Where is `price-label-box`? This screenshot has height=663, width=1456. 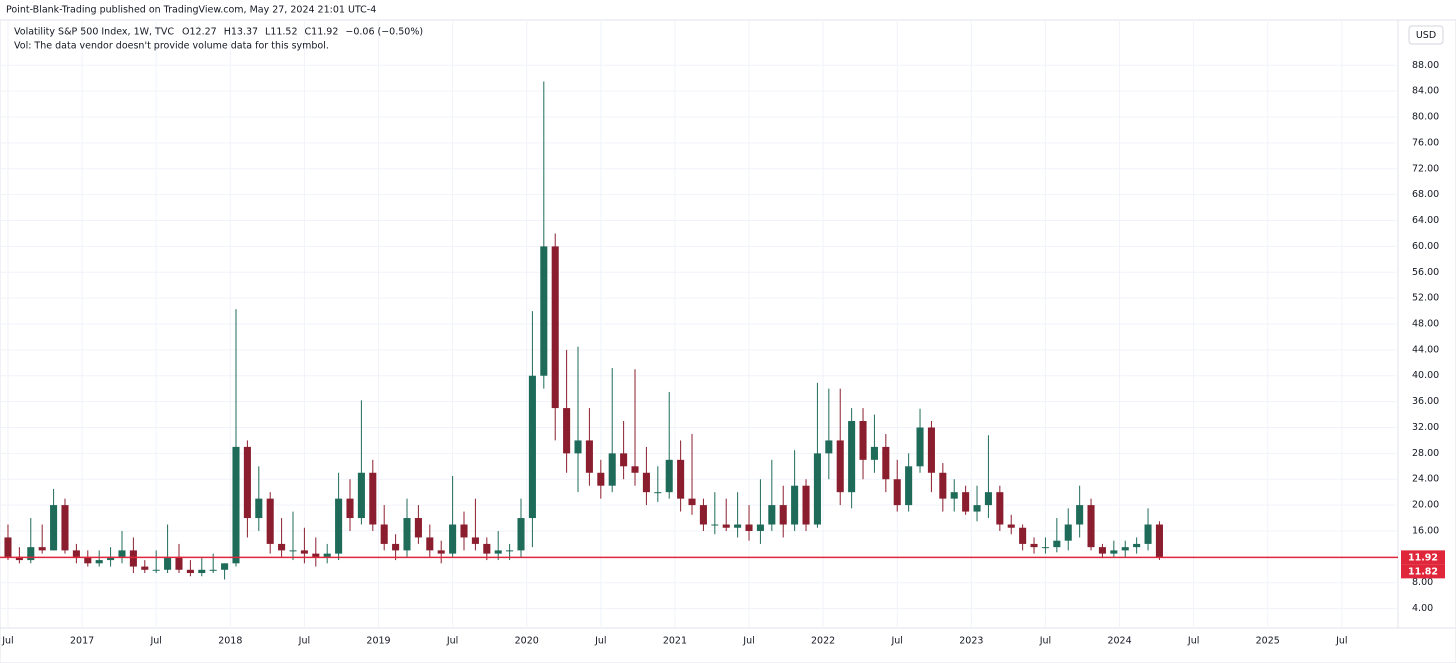 price-label-box is located at coordinates (1423, 557).